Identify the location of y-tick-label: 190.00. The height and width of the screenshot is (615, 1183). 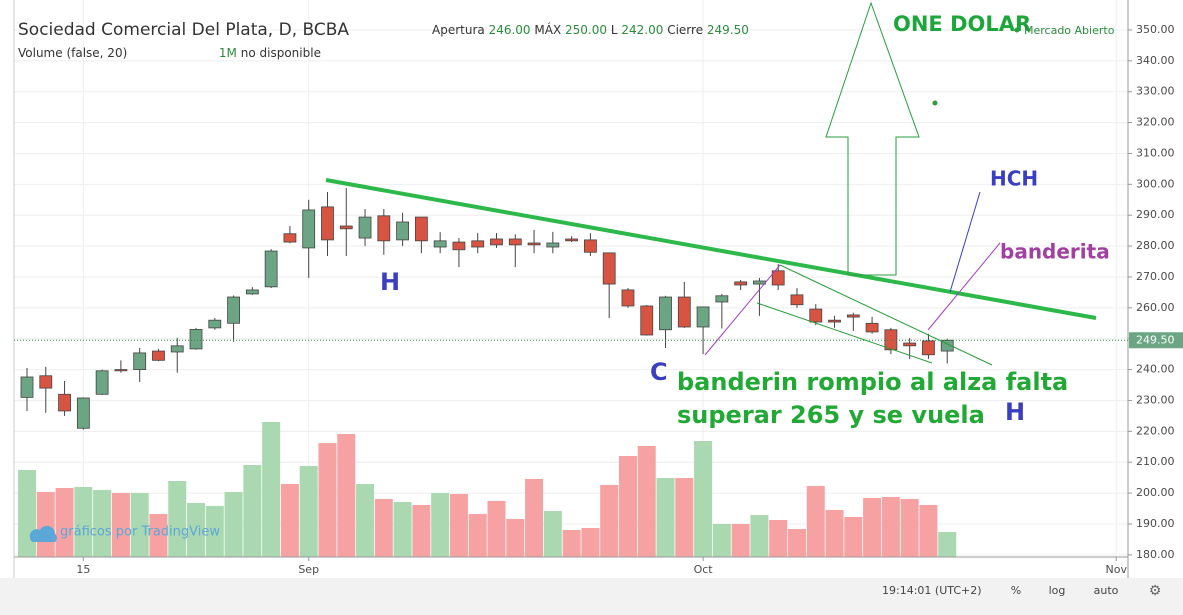
(1155, 523).